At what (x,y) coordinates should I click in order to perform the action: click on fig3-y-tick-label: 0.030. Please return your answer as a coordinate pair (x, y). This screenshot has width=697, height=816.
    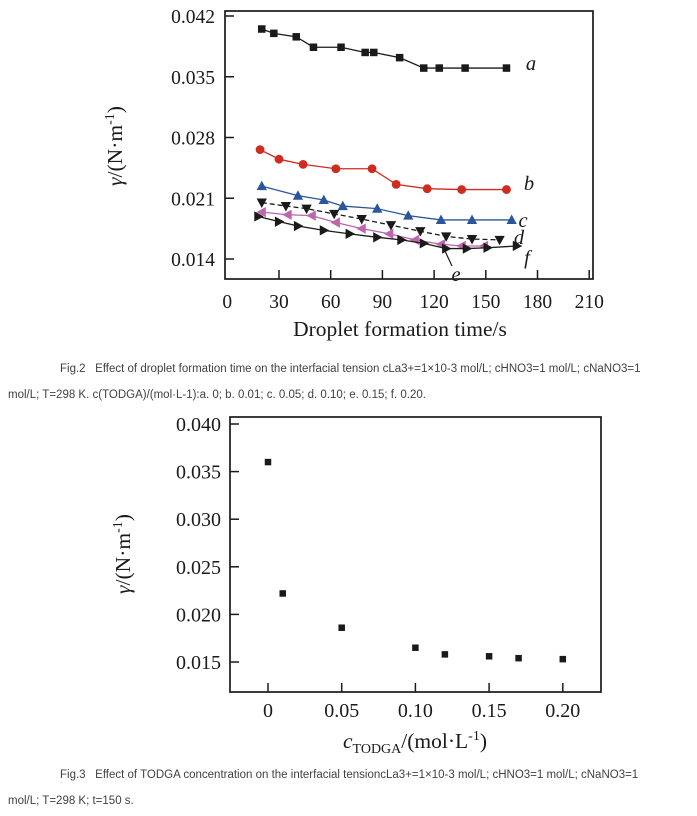
    Looking at the image, I should click on (198, 520).